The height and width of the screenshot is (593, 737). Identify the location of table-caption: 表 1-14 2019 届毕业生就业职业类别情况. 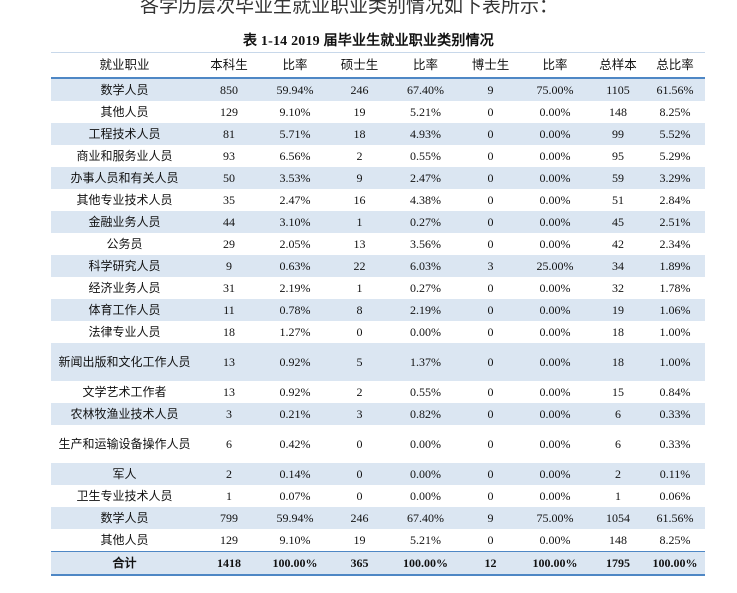
(368, 41).